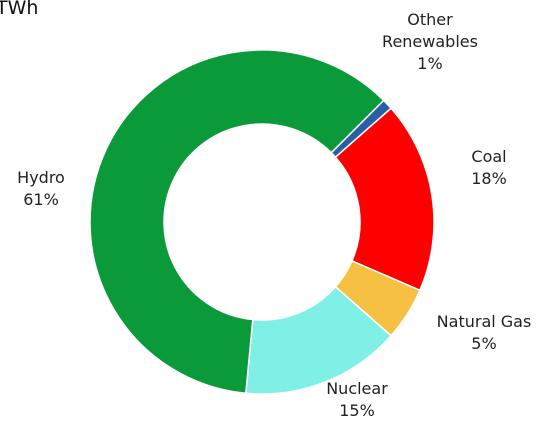 This screenshot has width=548, height=430. I want to click on slice-value-label: 1%, so click(429, 63).